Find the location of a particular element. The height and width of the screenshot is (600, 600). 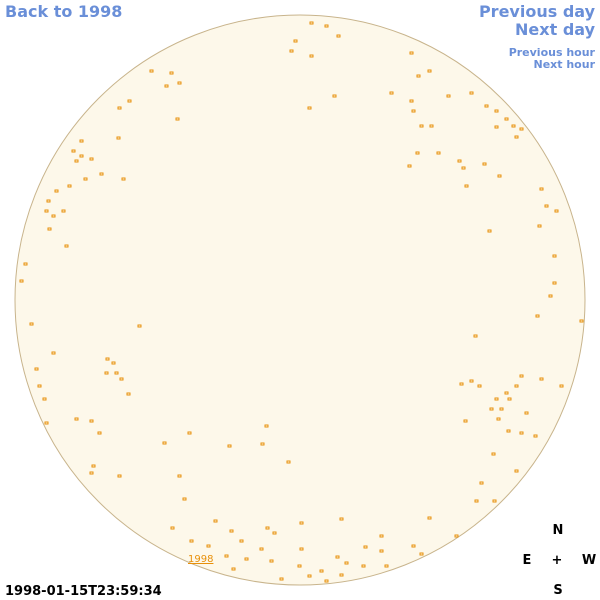

next-hour-link: Next hour is located at coordinates (565, 64).